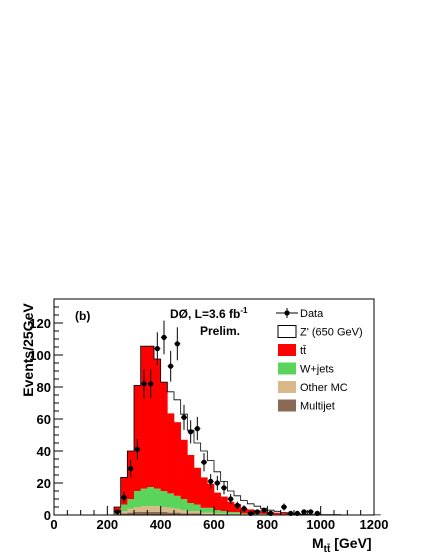 The height and width of the screenshot is (555, 429). I want to click on y-tick-label: 120, so click(40, 323).